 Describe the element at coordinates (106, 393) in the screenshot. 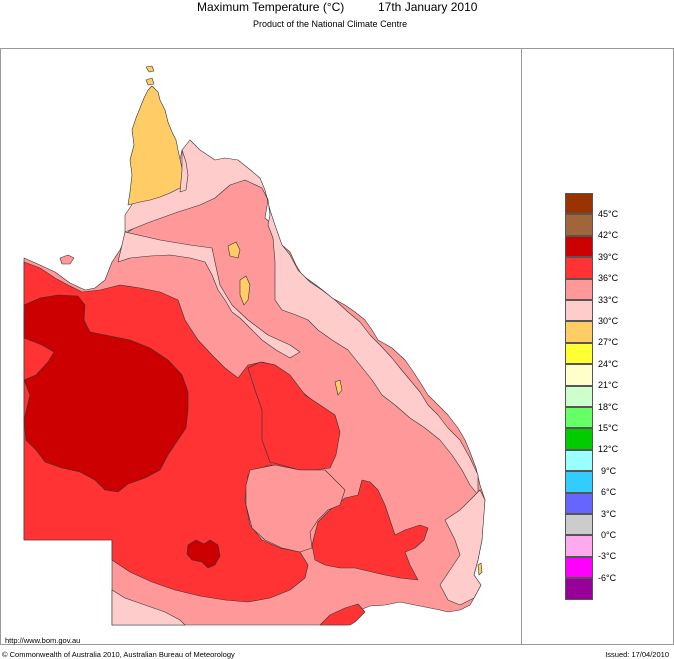

I see `zone-39-42-northwest` at that location.